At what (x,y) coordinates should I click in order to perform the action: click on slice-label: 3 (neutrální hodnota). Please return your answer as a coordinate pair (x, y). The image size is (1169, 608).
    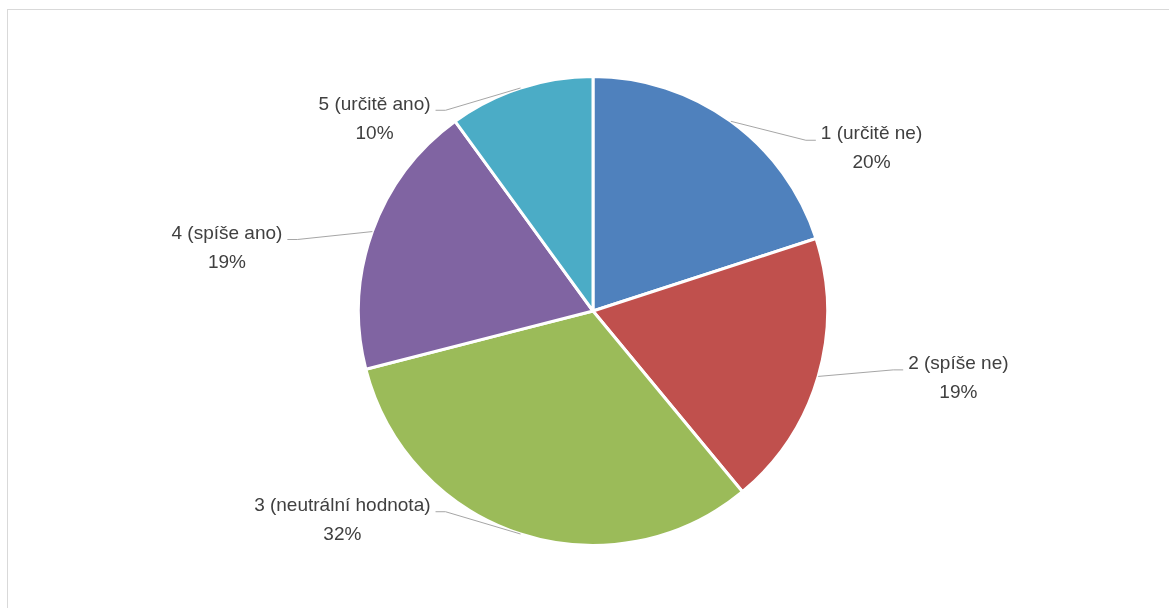
    Looking at the image, I should click on (342, 504).